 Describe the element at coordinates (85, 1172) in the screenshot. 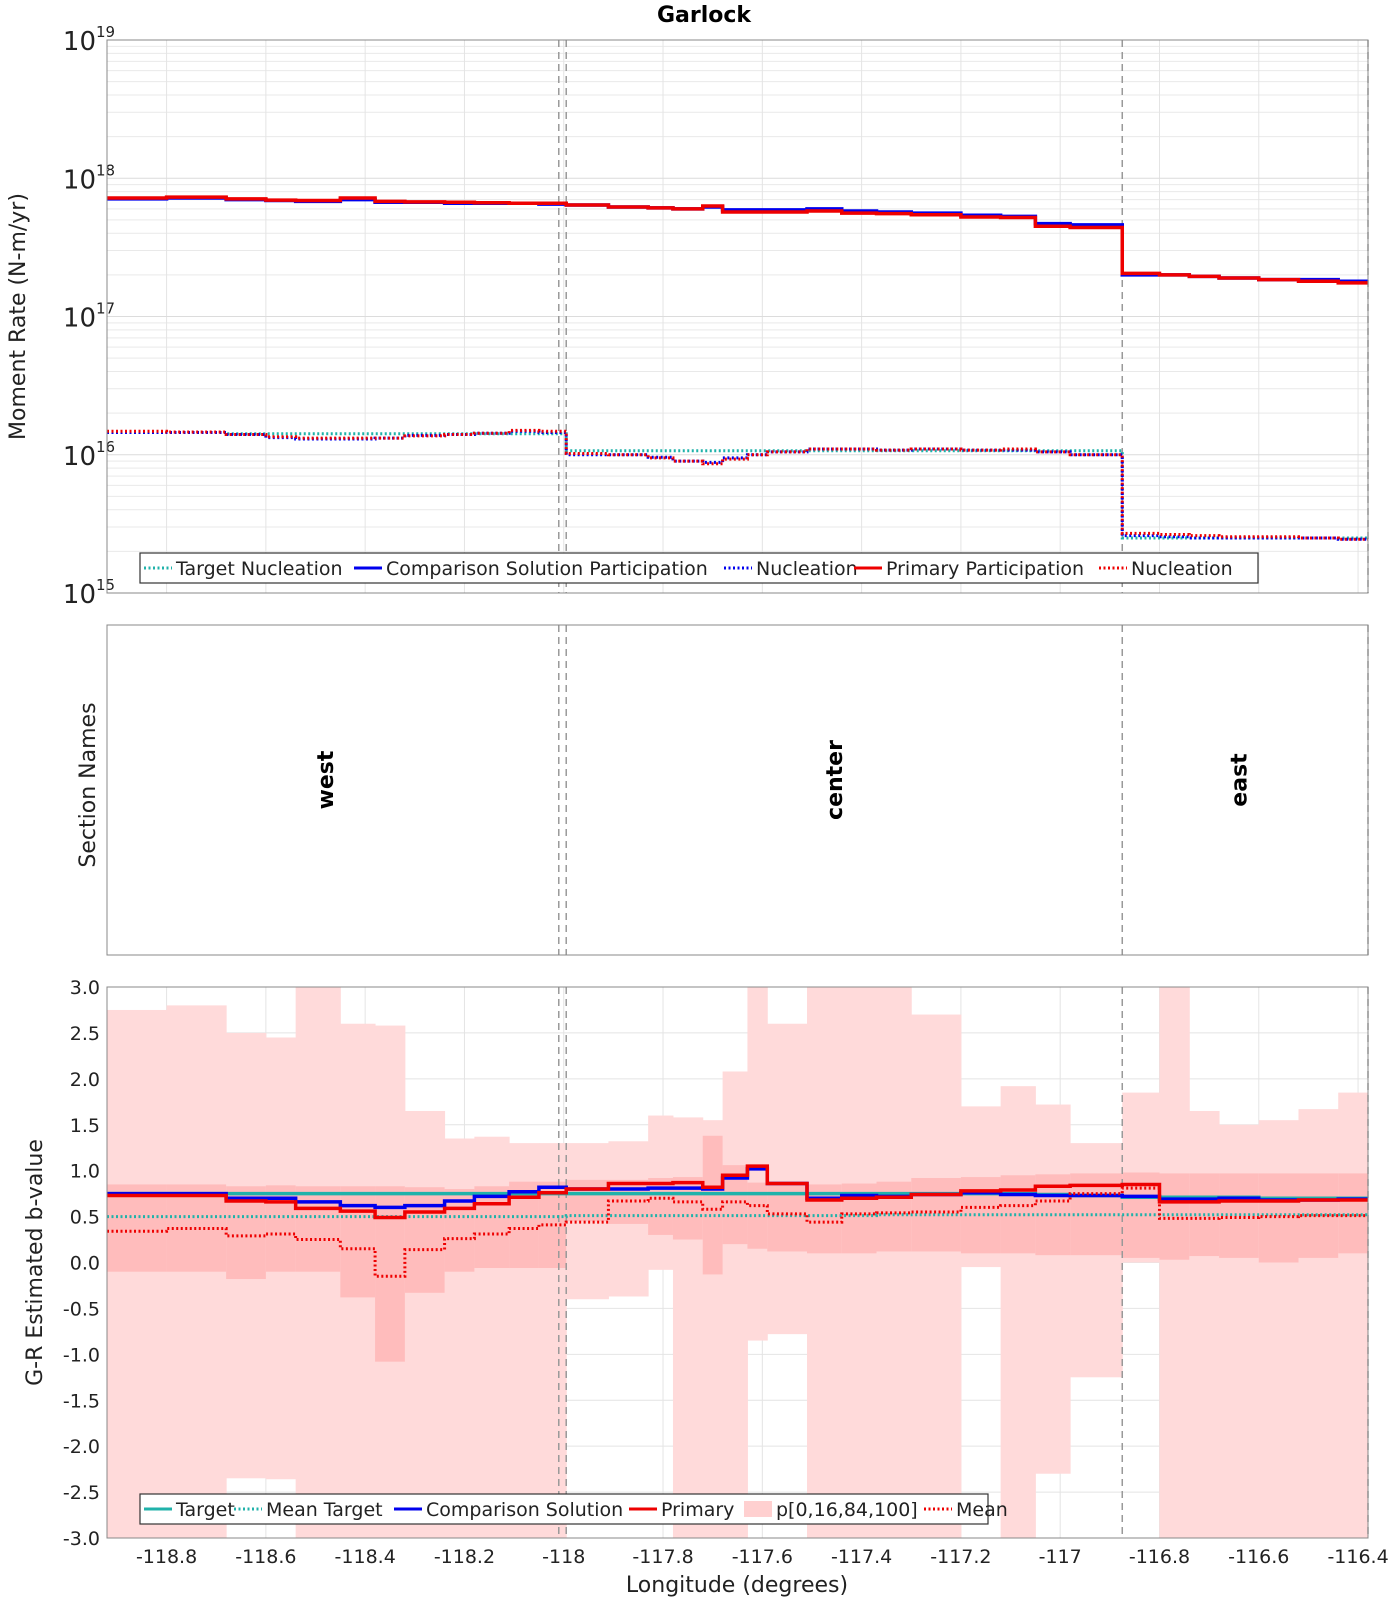

I see `y-tick-label: 1.0` at that location.